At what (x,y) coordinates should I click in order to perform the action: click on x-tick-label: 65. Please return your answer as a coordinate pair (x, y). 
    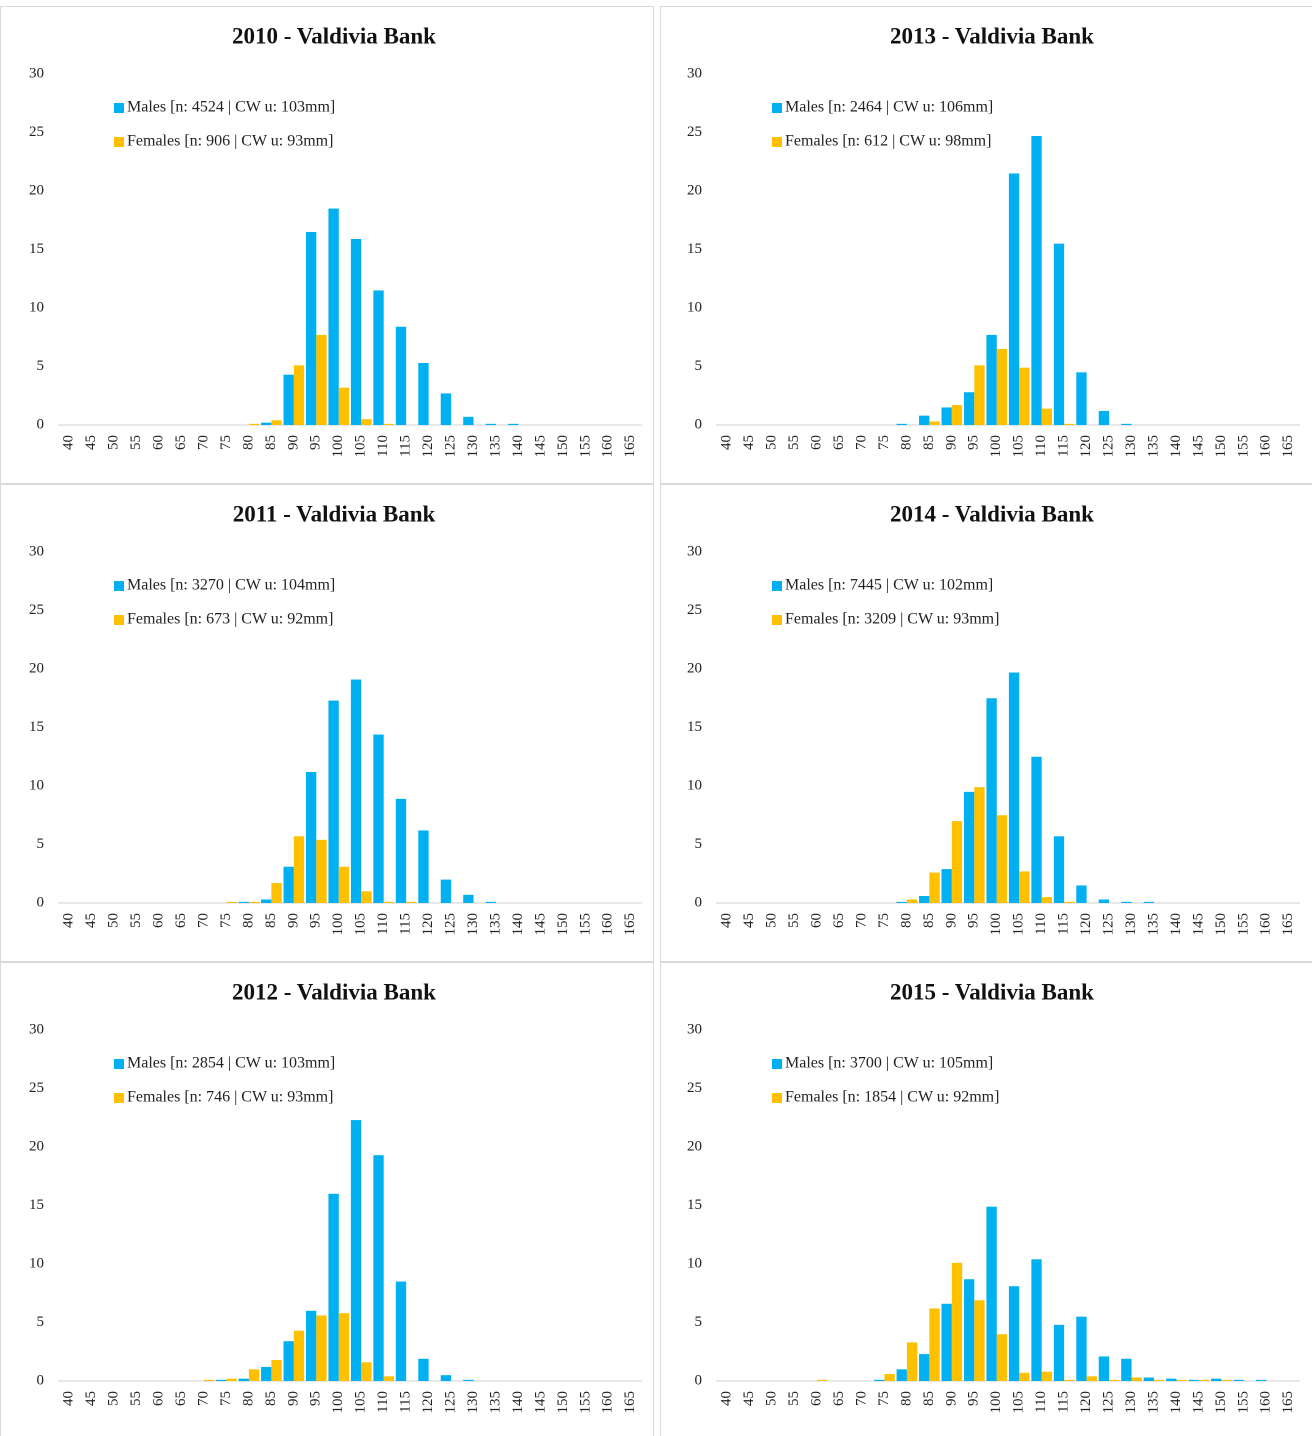
    Looking at the image, I should click on (181, 442).